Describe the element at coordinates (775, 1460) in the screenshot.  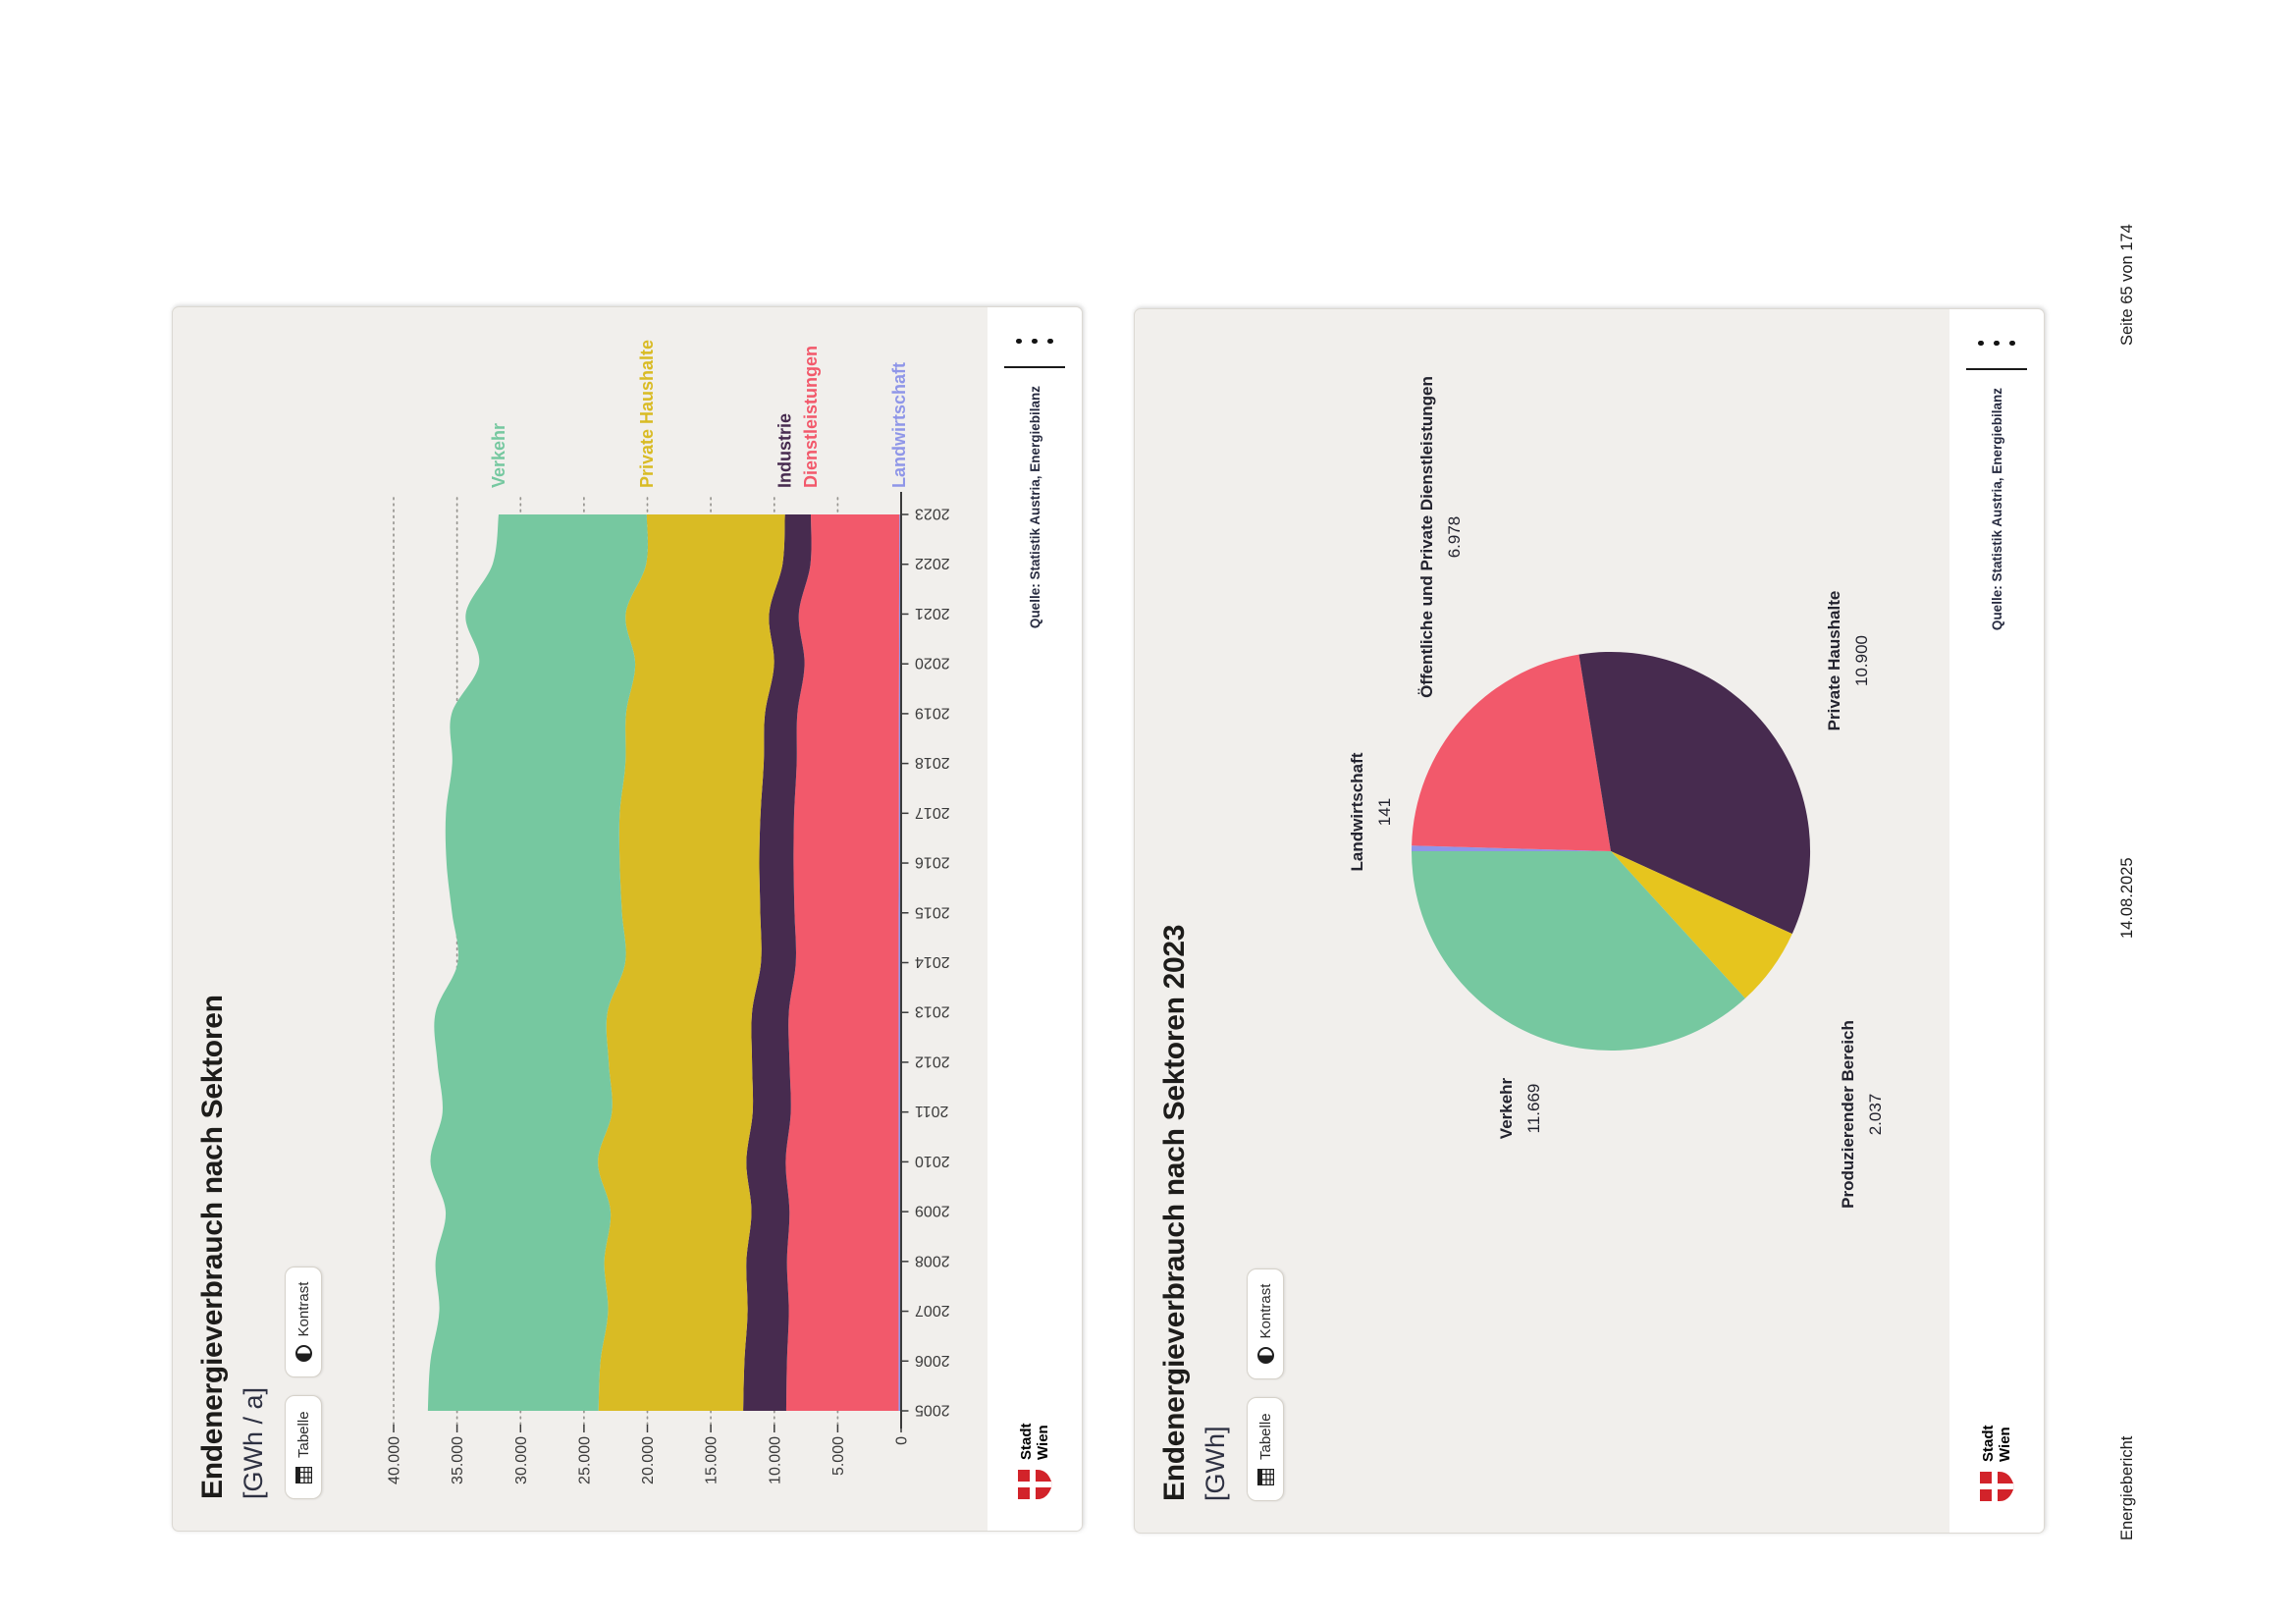
I see `y-tick-label: 10.000` at that location.